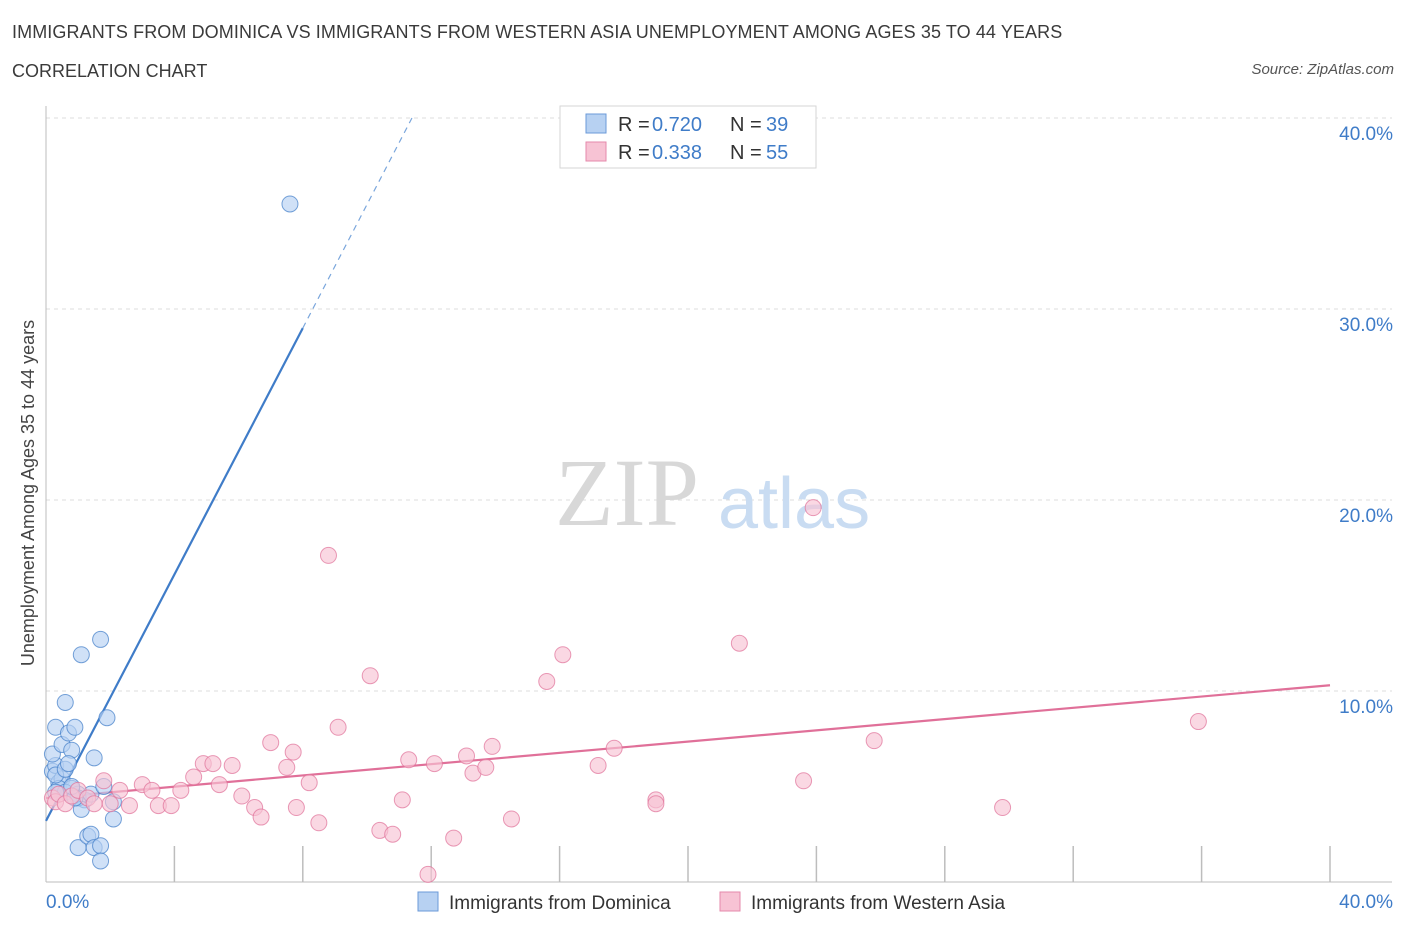 Image resolution: width=1406 pixels, height=930 pixels. I want to click on legend-label-dominica: Immigrants from Dominica, so click(560, 903).